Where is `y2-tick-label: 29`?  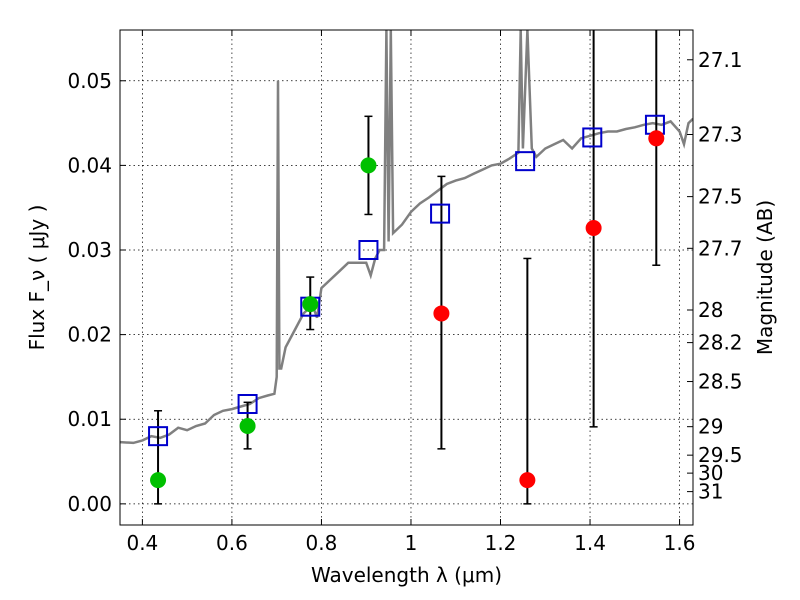 y2-tick-label: 29 is located at coordinates (710, 427).